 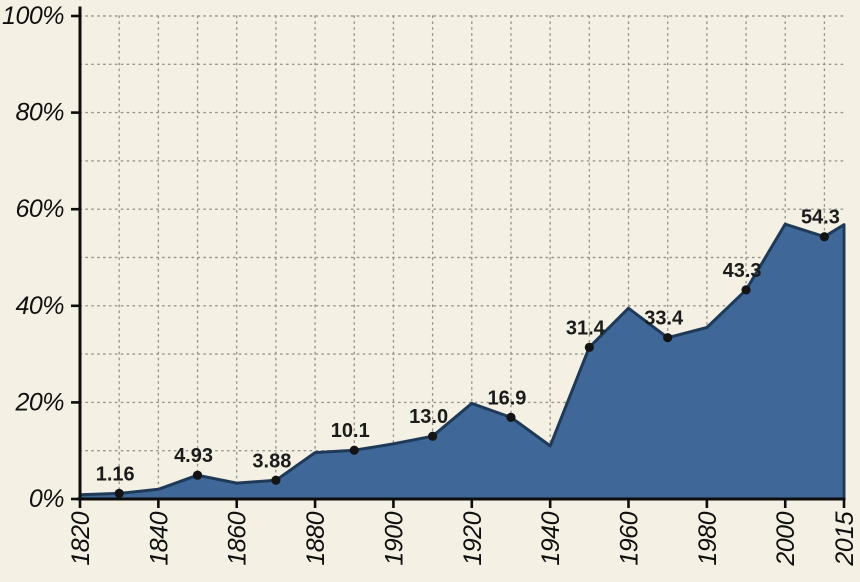 What do you see at coordinates (193, 456) in the screenshot?
I see `data-point-label: 4.93` at bounding box center [193, 456].